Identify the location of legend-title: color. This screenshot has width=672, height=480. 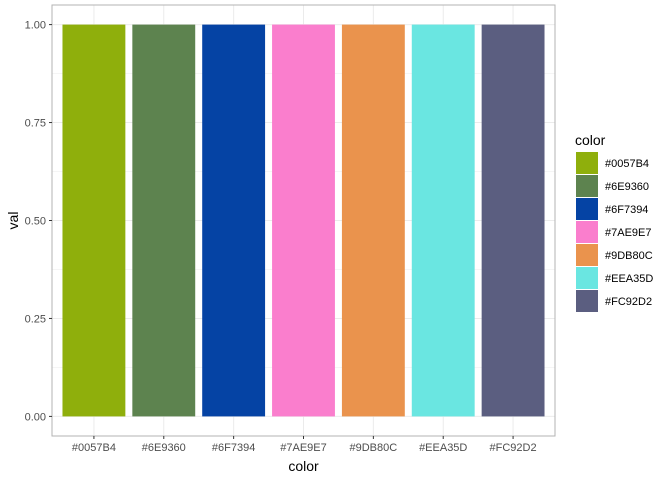
(590, 140).